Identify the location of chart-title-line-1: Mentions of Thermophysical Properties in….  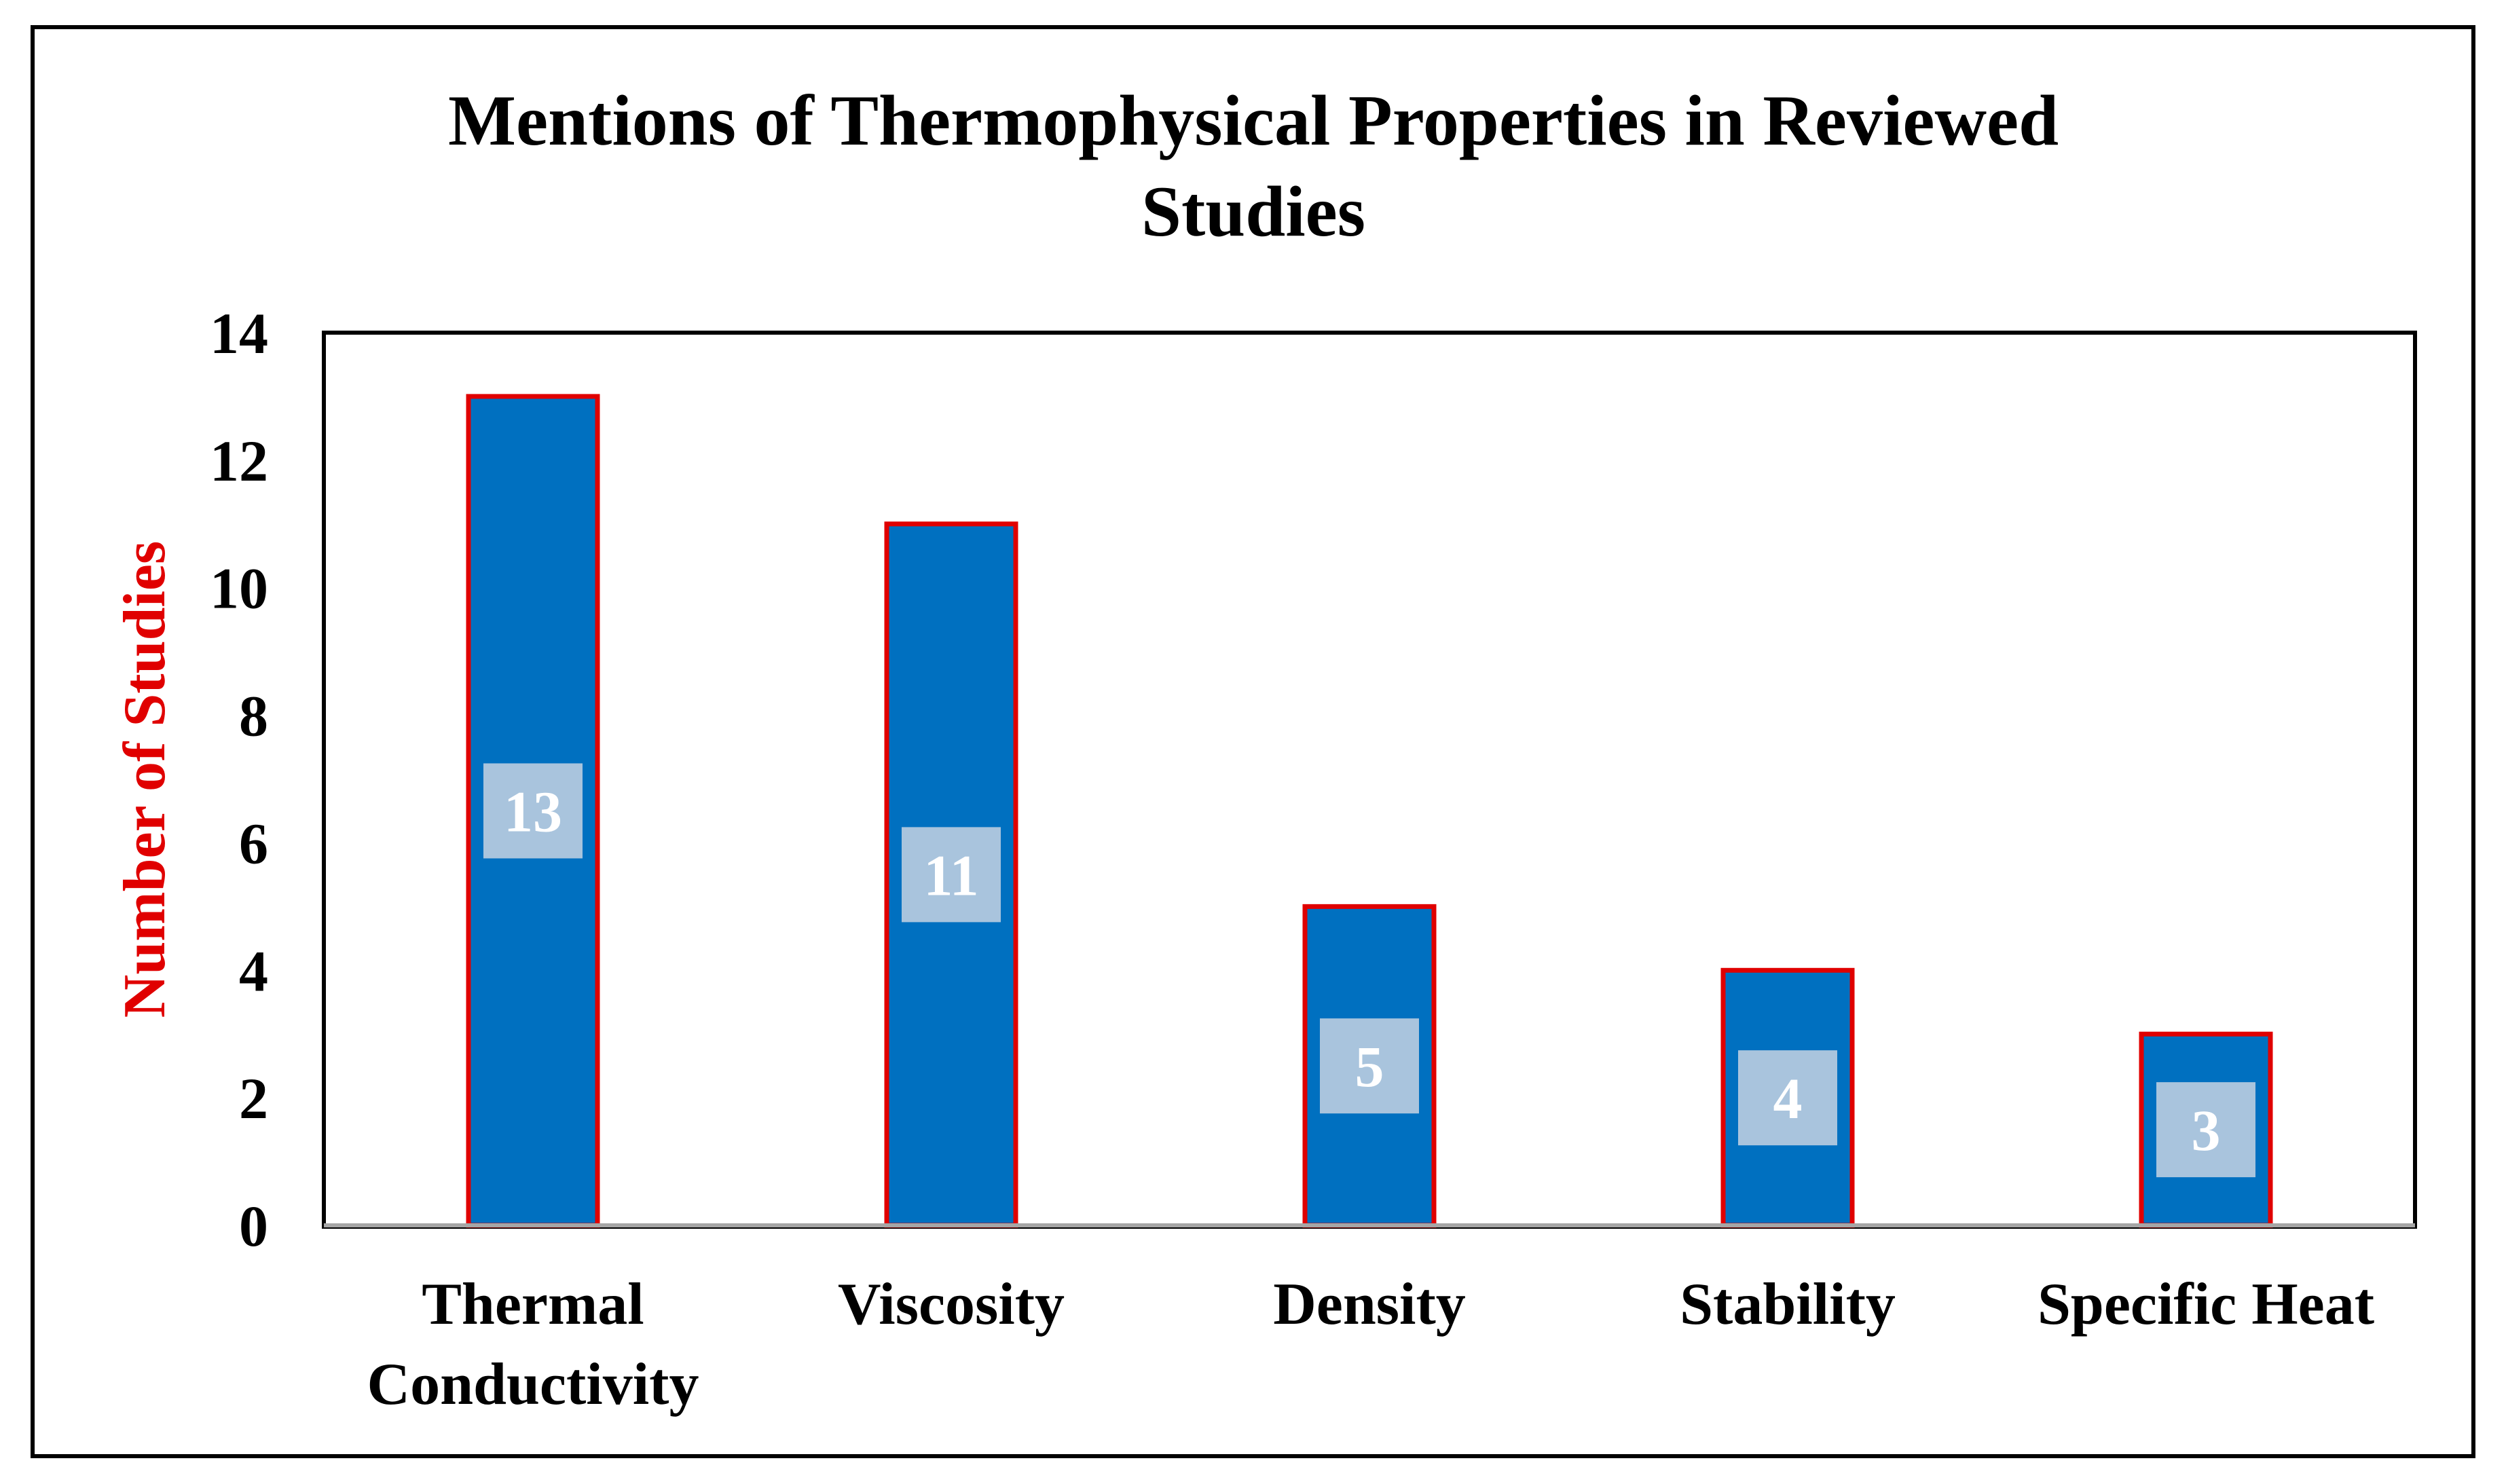
(1253, 120).